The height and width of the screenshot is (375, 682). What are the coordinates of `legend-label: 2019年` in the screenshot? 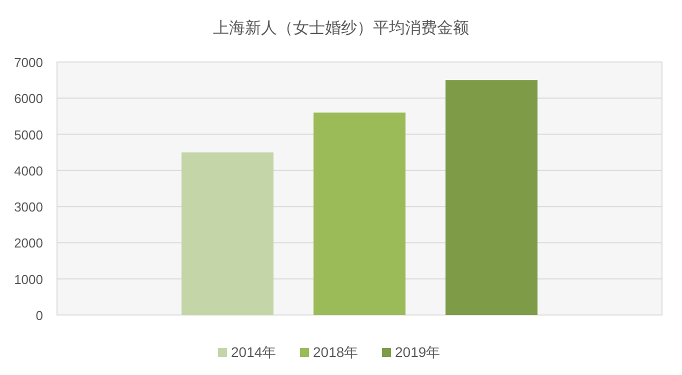 It's located at (417, 352).